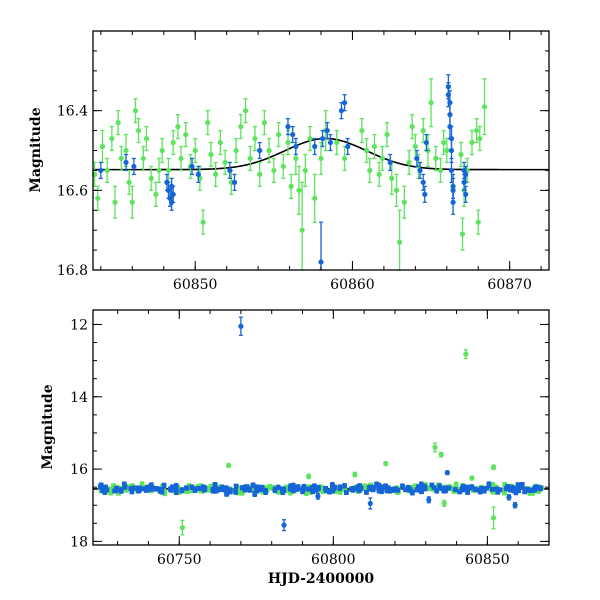 The width and height of the screenshot is (600, 600). I want to click on x-tick-label: 60850, so click(195, 285).